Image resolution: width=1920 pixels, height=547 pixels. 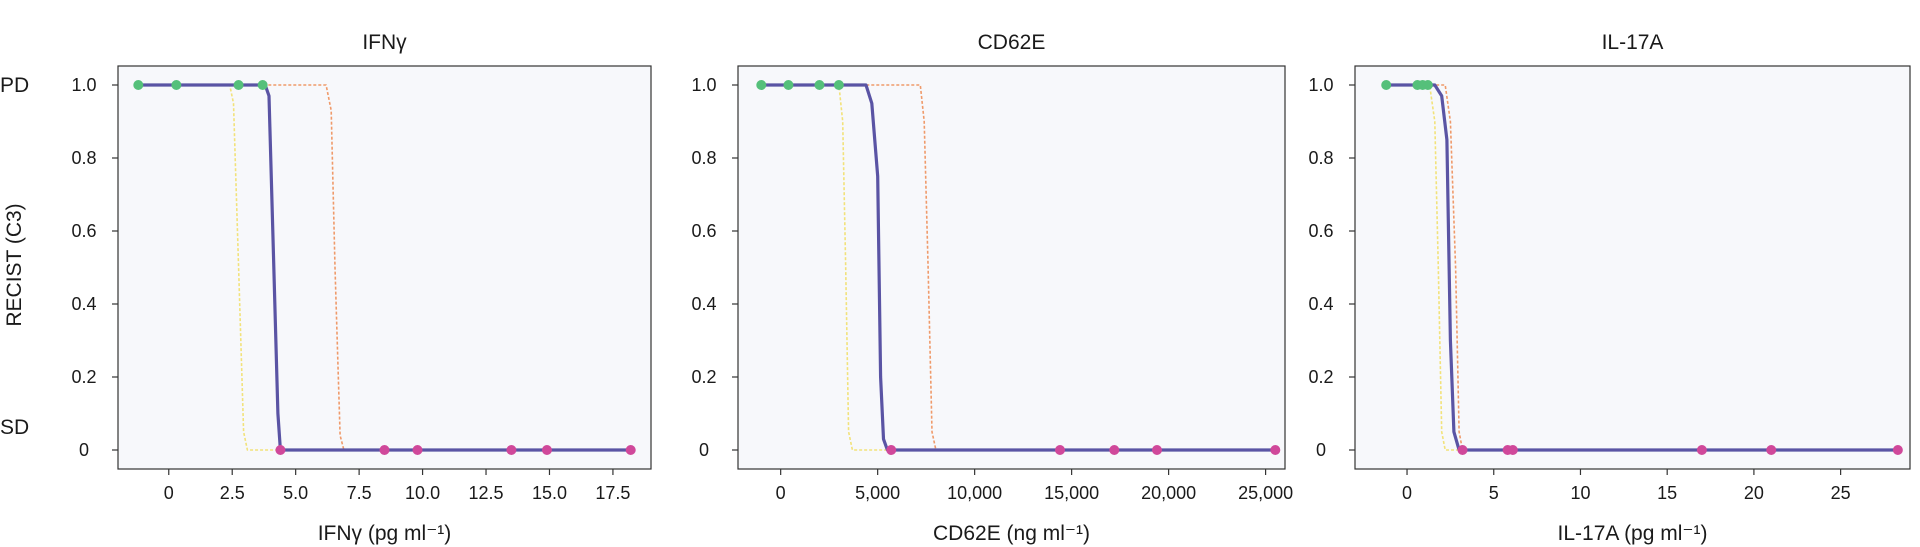 I want to click on x-tick-label: 10, so click(x=1580, y=493).